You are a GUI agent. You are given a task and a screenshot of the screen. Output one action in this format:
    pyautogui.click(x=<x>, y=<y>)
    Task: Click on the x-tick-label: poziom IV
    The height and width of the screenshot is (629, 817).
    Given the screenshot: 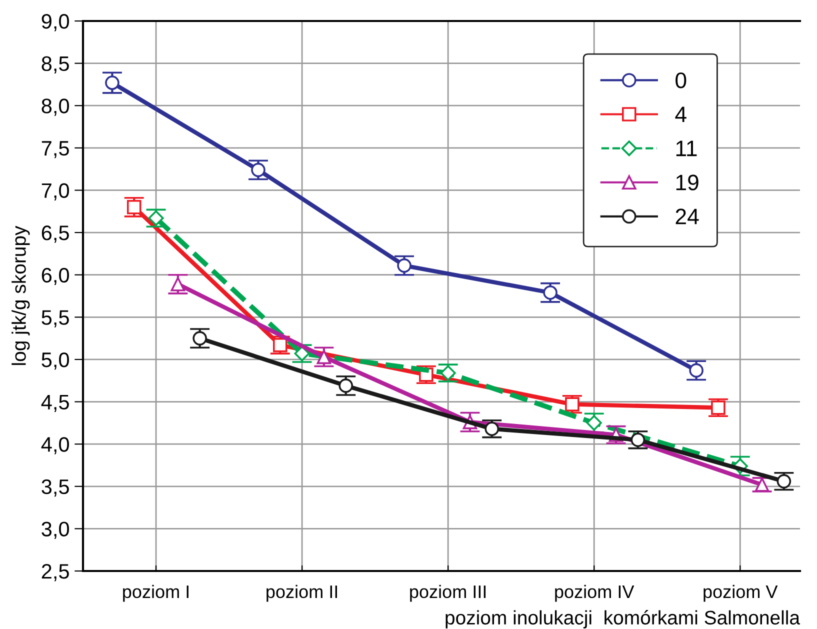 What is the action you would take?
    pyautogui.click(x=594, y=593)
    